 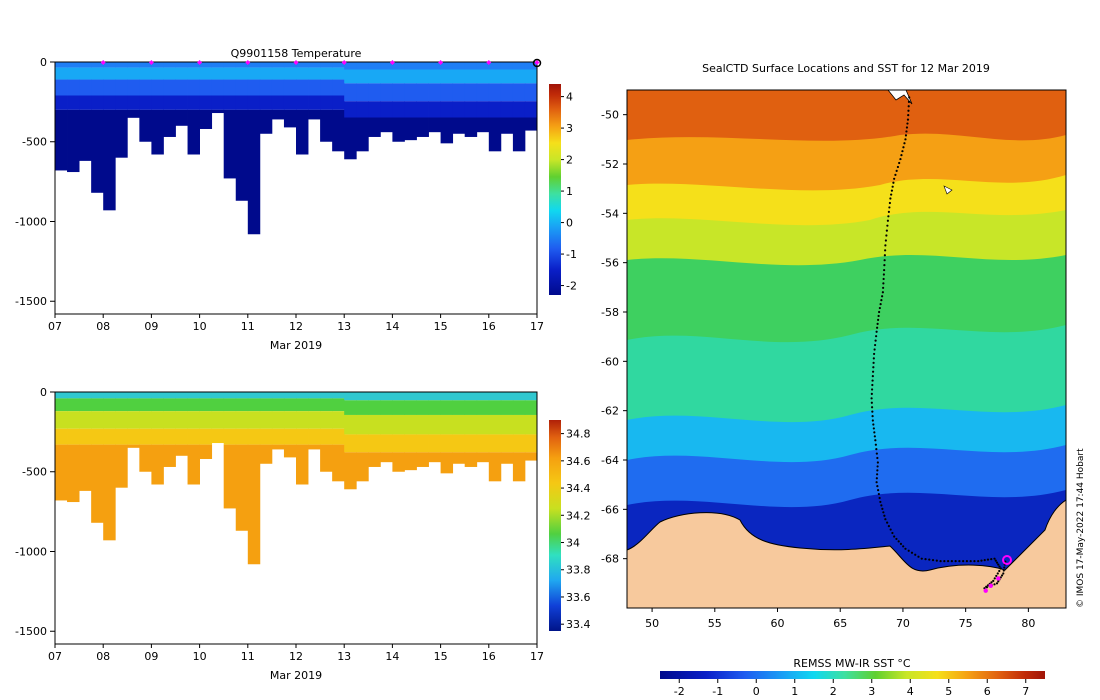 I want to click on x-tick-label: 07, so click(x=55, y=326).